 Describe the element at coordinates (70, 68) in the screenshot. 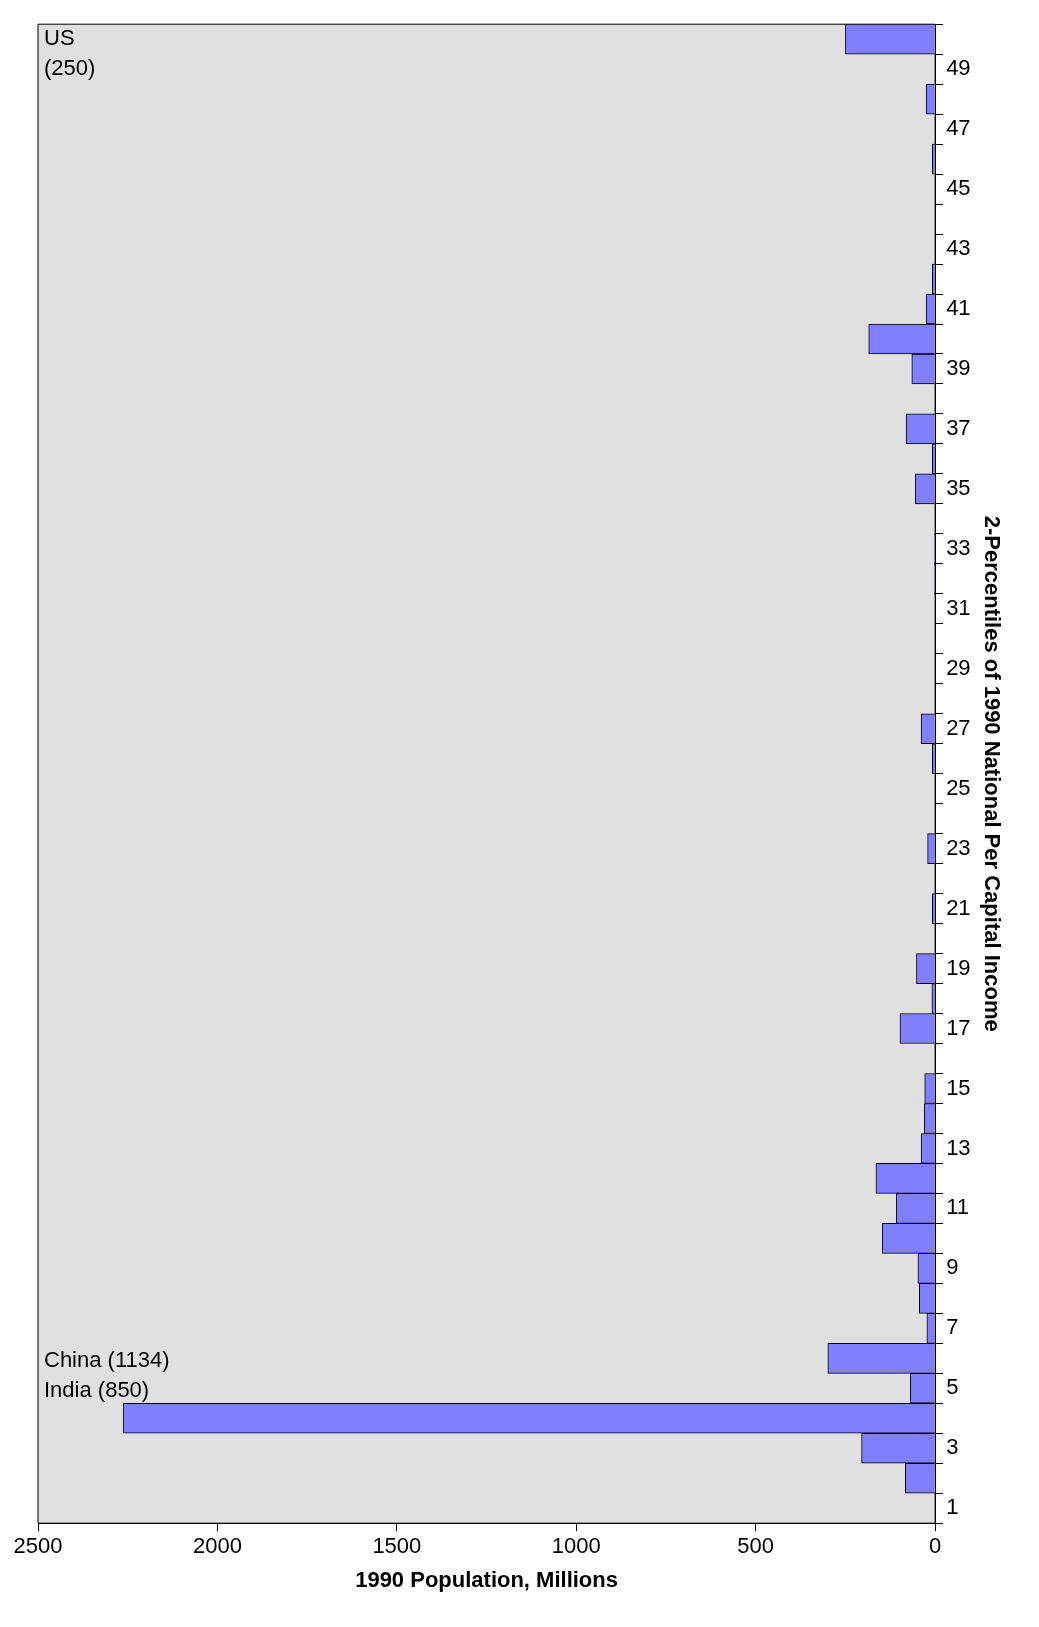

I see `annotation: (250)` at that location.